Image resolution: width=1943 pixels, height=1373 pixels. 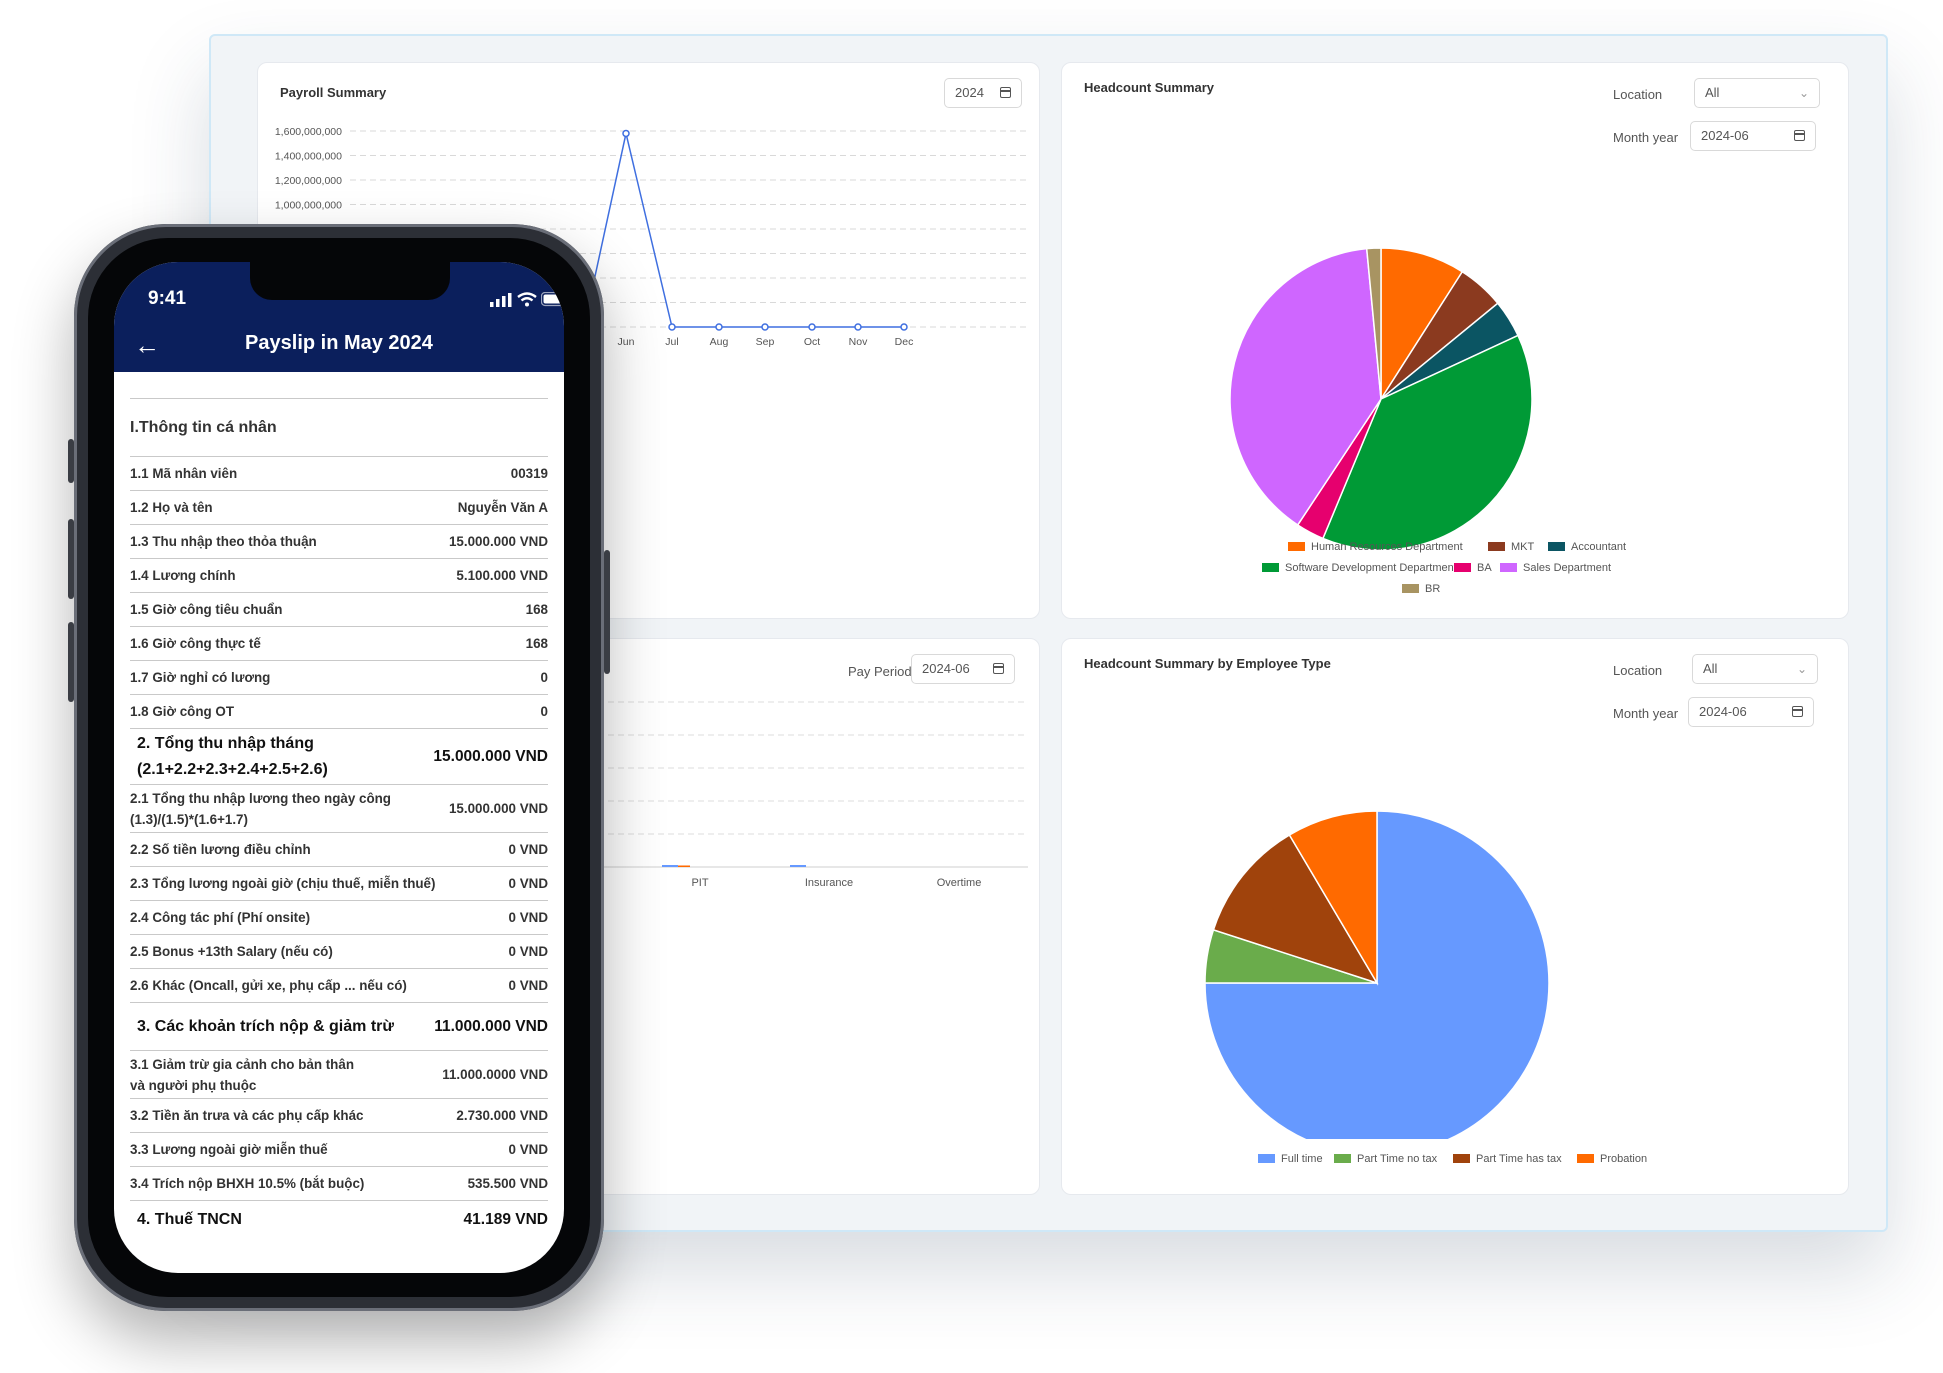 I want to click on row-value: 2.730.000 VND, so click(x=502, y=1115).